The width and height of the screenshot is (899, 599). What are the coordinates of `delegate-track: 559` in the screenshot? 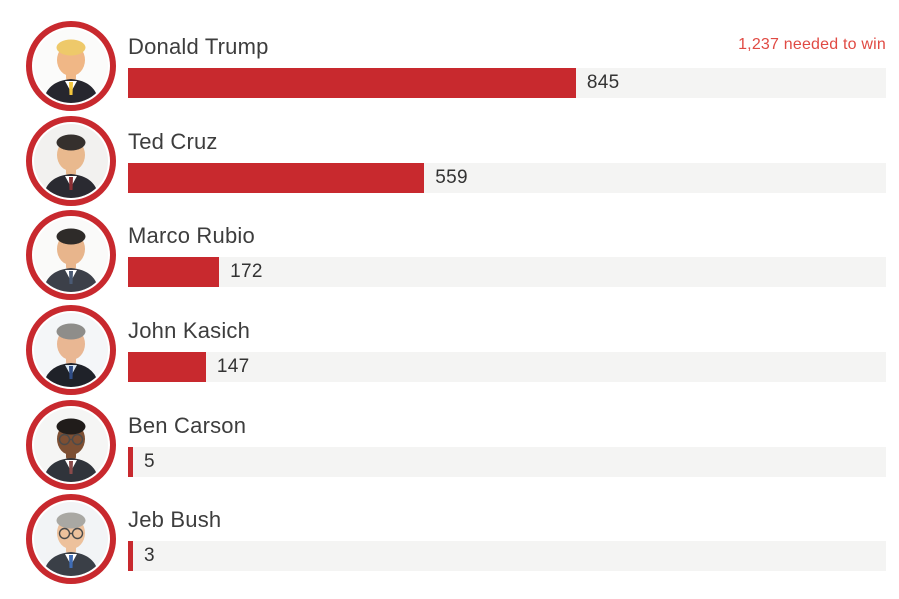 It's located at (507, 177).